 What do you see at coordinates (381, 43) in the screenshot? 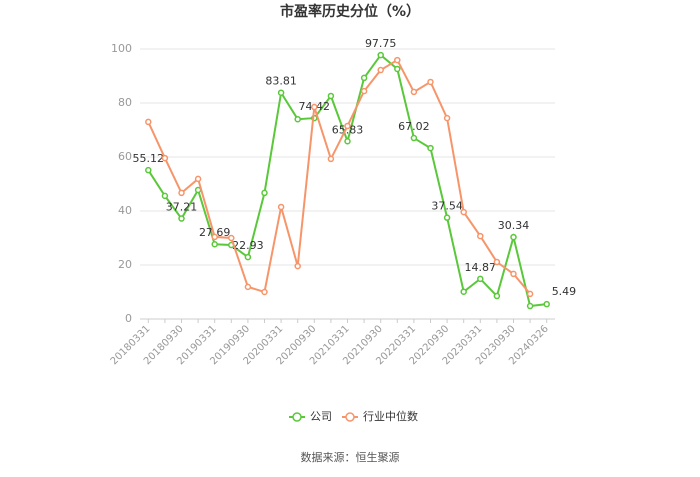
I see `data-label: 97.75` at bounding box center [381, 43].